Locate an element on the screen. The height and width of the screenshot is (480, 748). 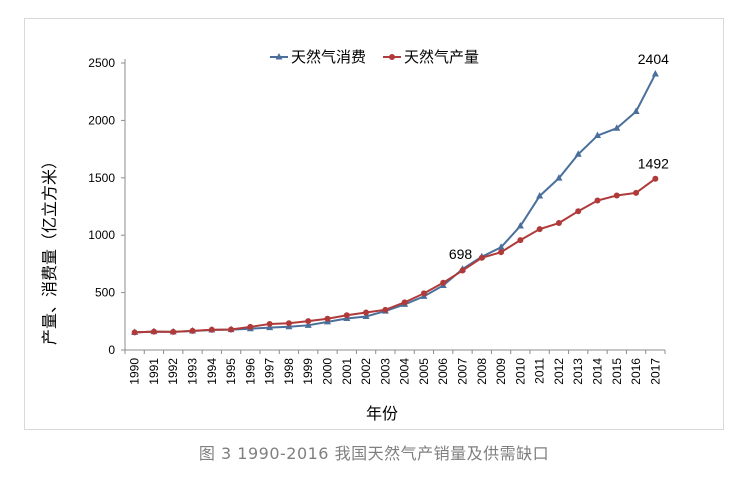
y-axis-title: 产量、消费量（亿立方米） is located at coordinates (49, 249).